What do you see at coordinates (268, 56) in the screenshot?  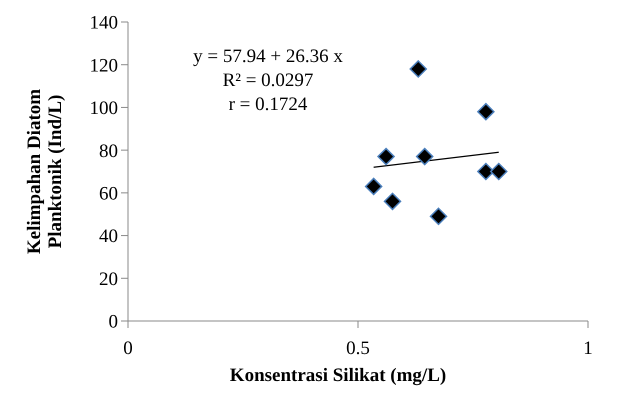 I see `annotation: y = 57.94 + 26.36 x` at bounding box center [268, 56].